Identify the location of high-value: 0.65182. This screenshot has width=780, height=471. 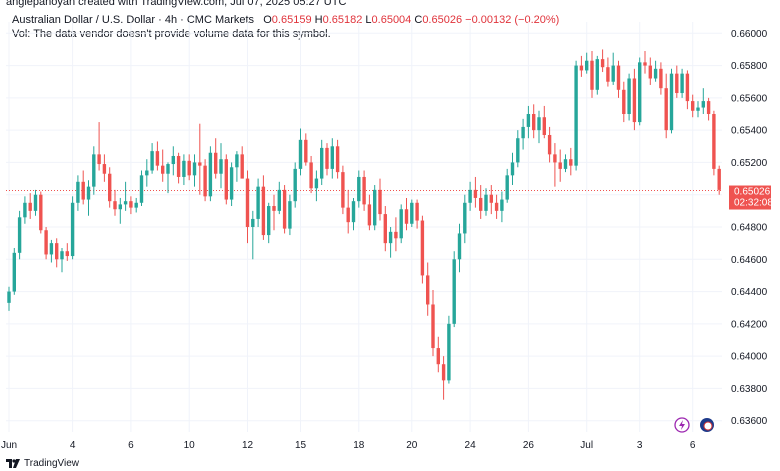
(342, 20).